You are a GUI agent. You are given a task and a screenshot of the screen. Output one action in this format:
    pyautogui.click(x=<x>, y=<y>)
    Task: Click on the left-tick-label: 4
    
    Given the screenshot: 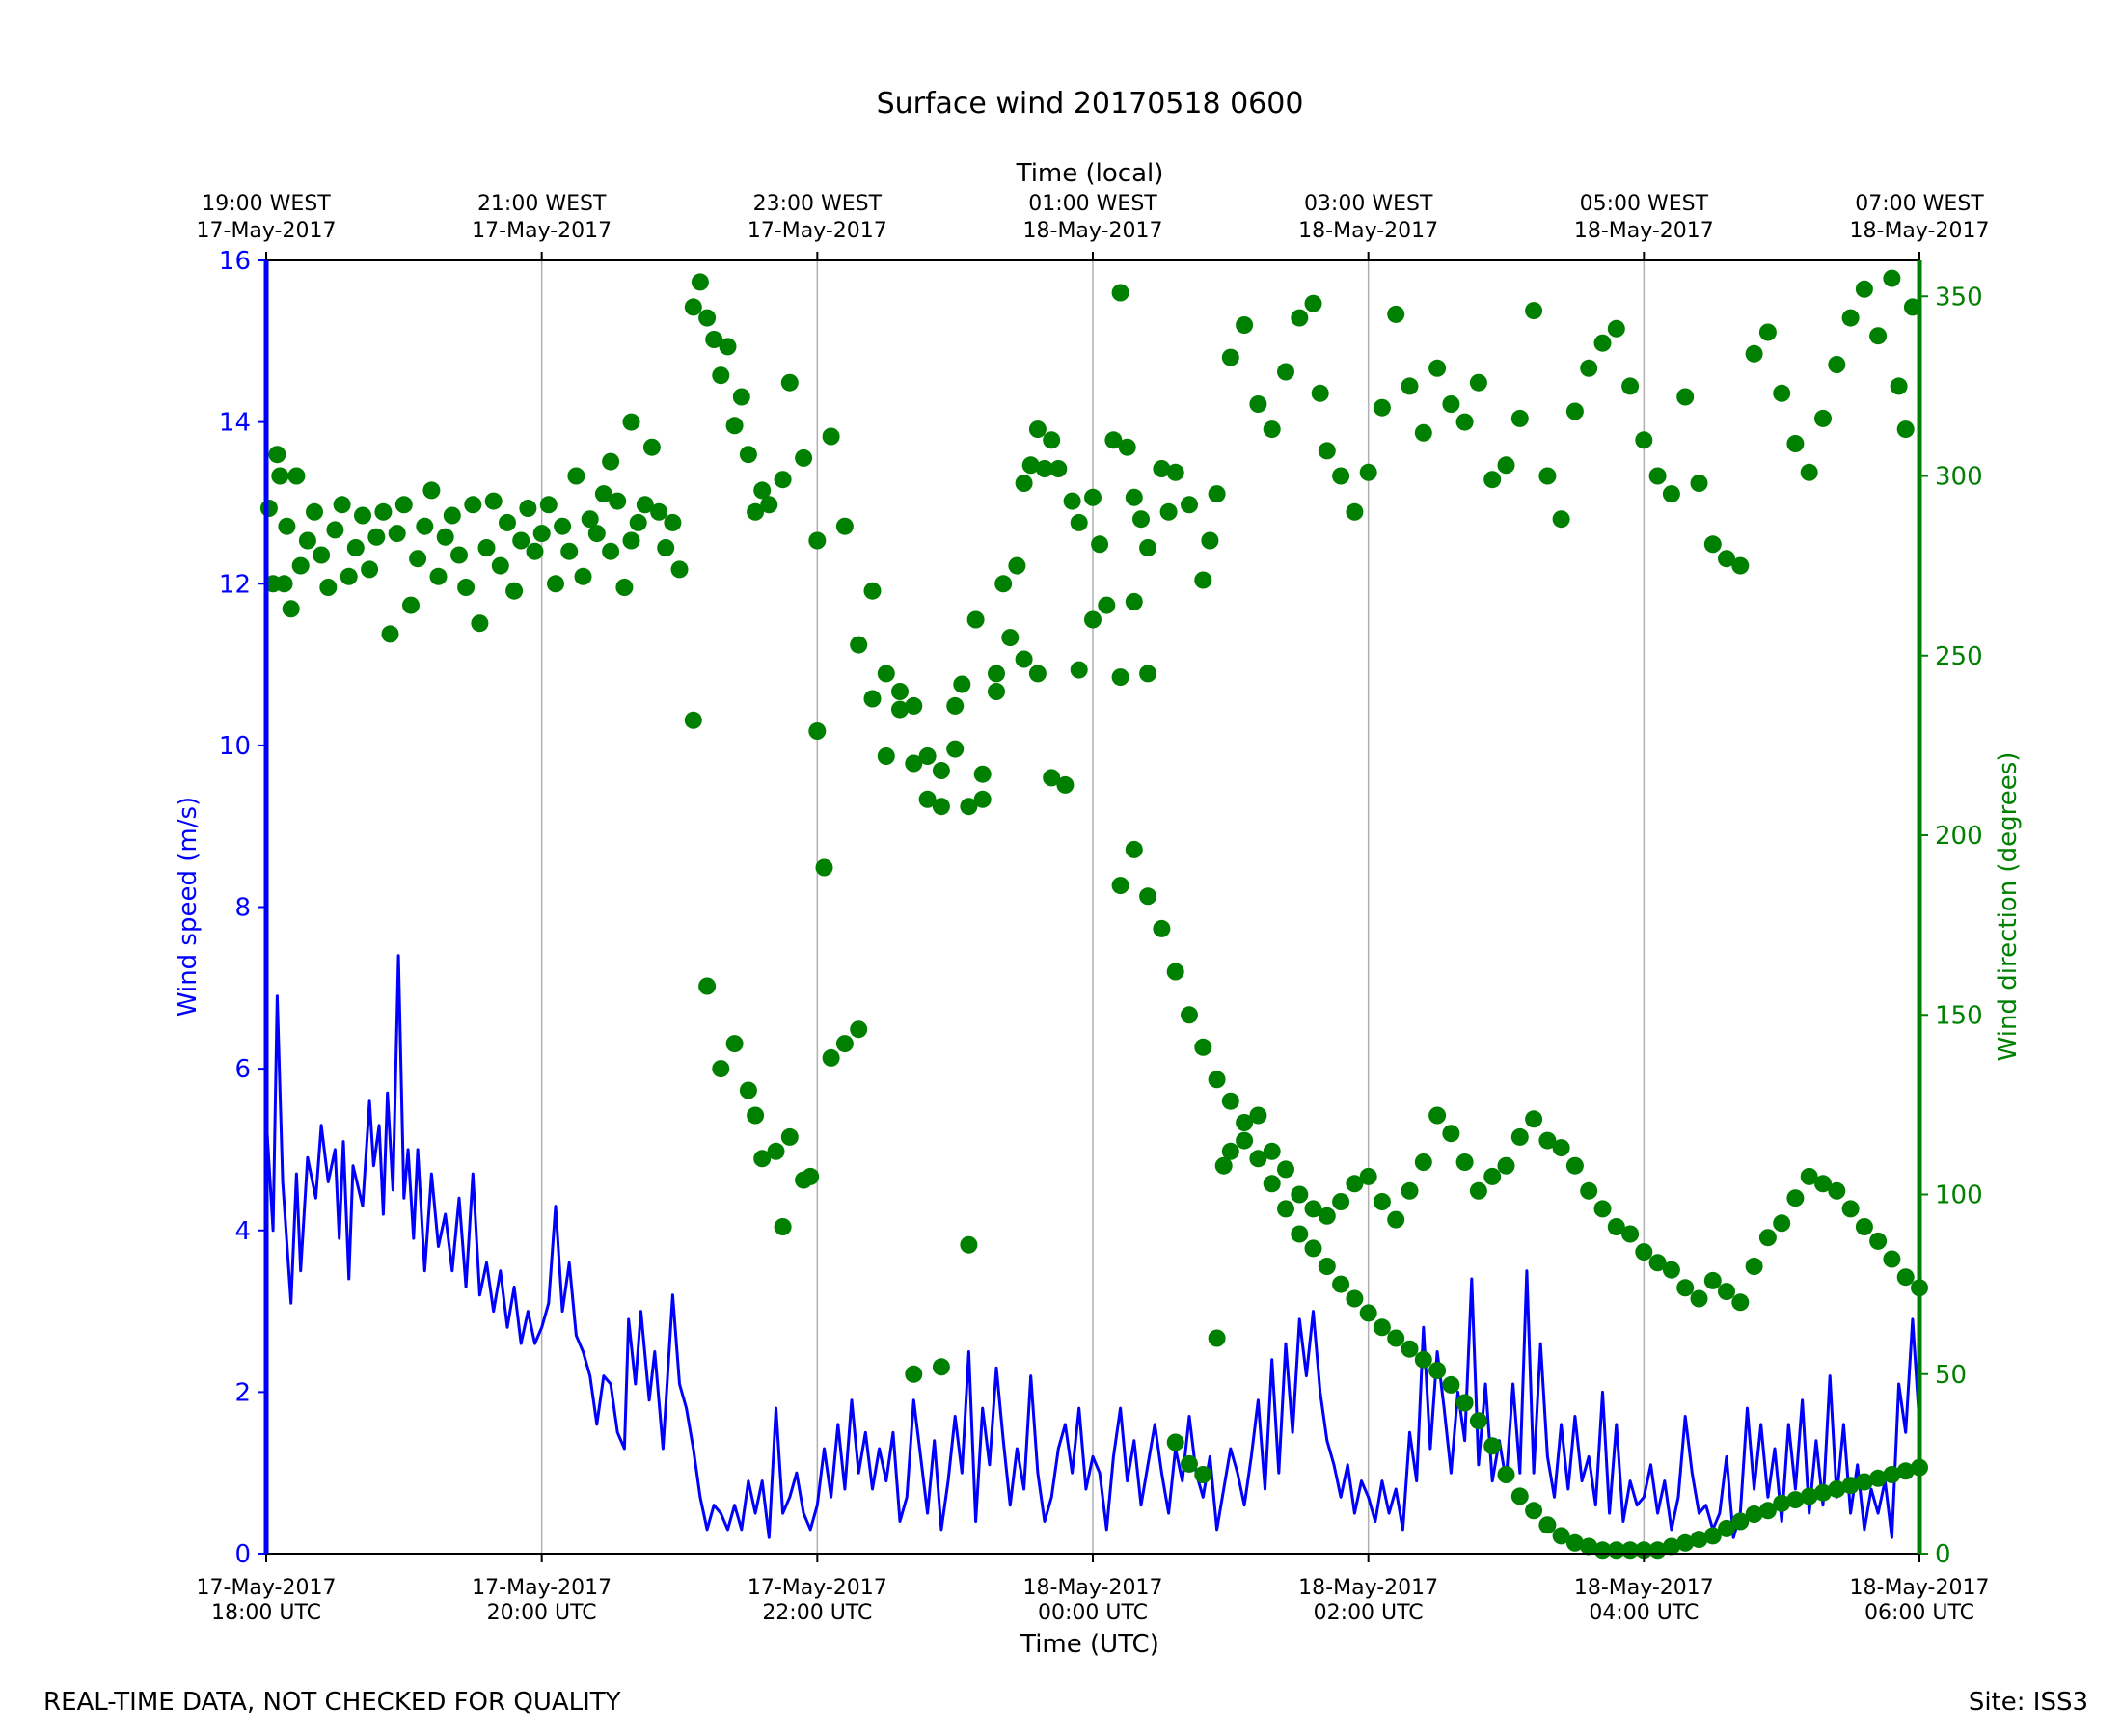 What is the action you would take?
    pyautogui.click(x=243, y=1232)
    